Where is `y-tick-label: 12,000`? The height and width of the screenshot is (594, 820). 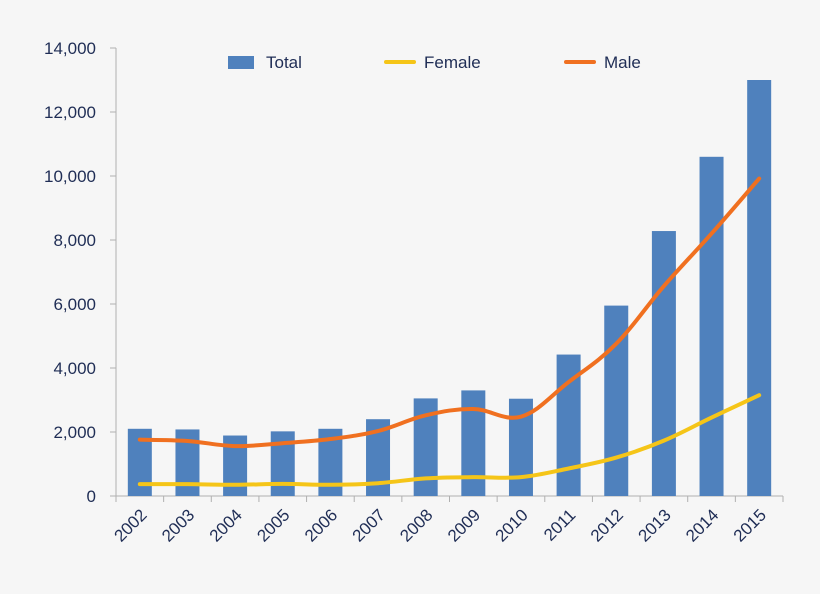
y-tick-label: 12,000 is located at coordinates (70, 112).